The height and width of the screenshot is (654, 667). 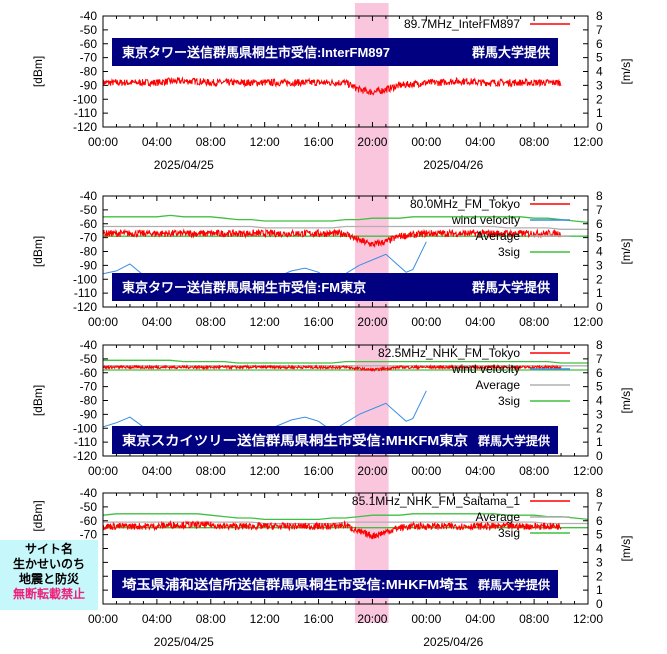 What do you see at coordinates (345, 517) in the screenshot?
I see `sig-upper-line` at bounding box center [345, 517].